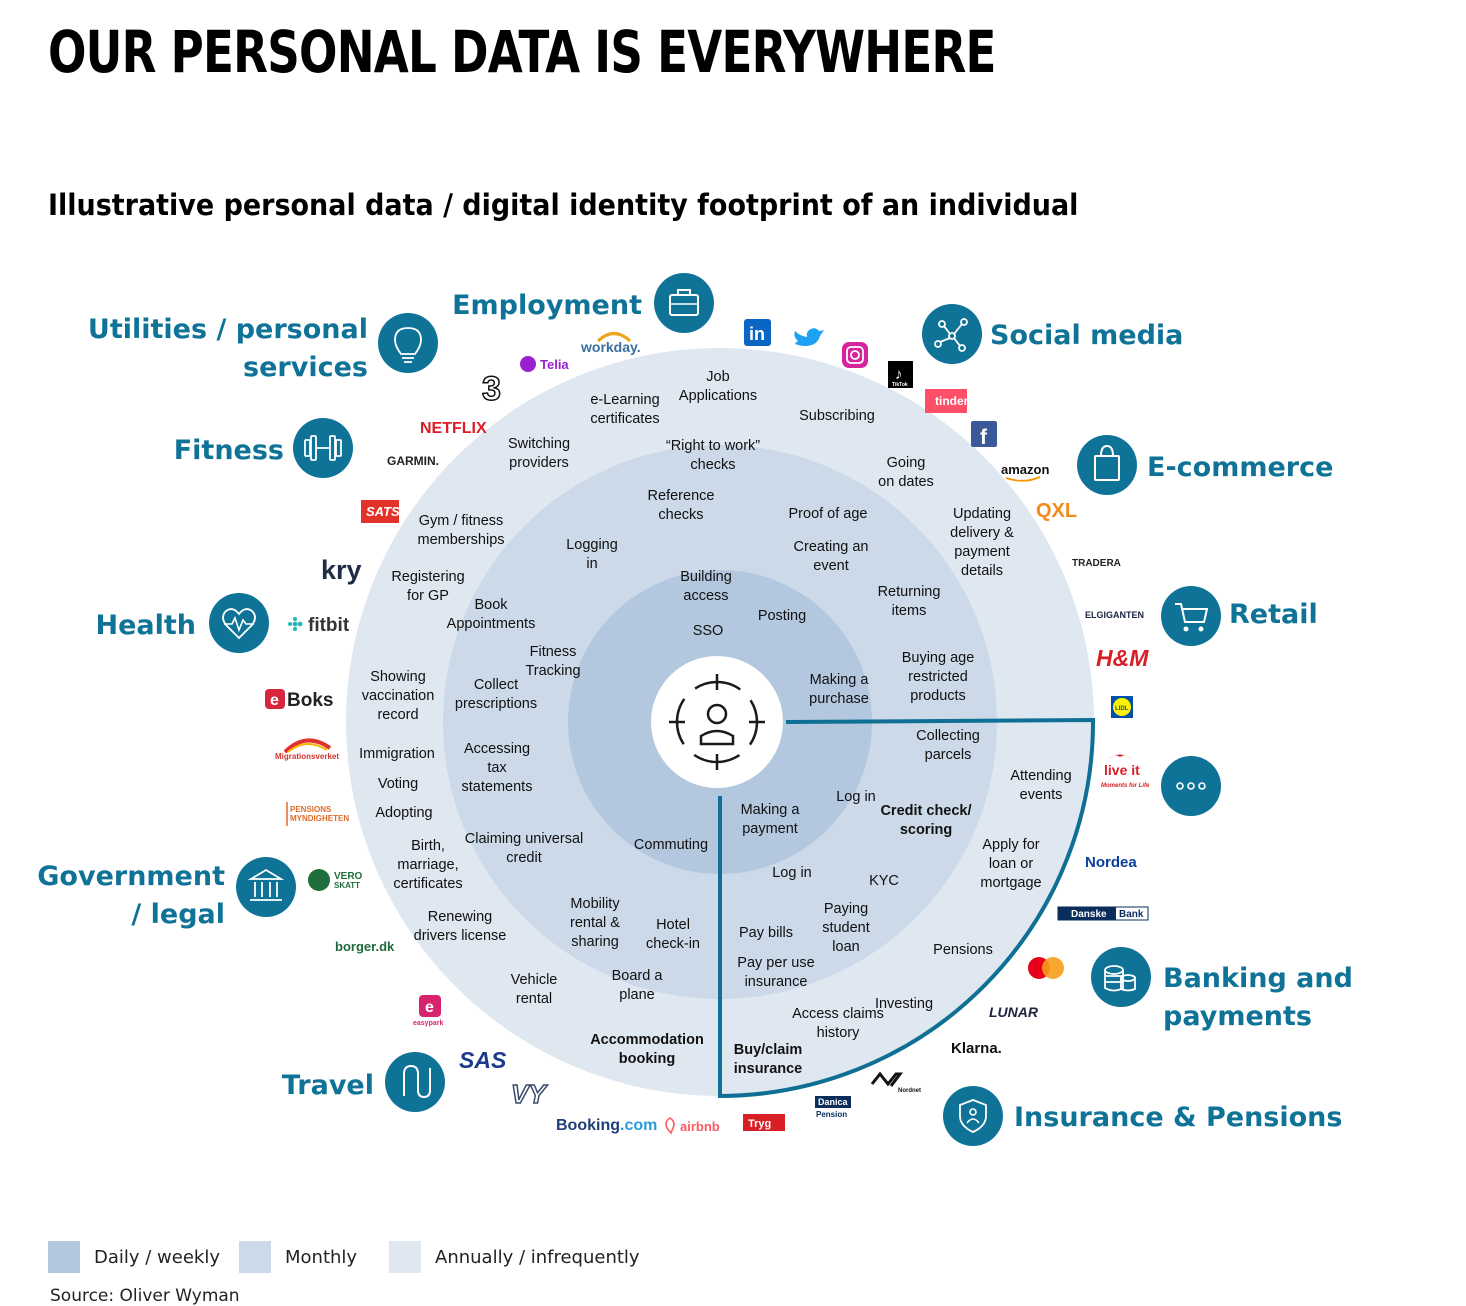  I want to click on activity-immigration: Immigration, so click(397, 754).